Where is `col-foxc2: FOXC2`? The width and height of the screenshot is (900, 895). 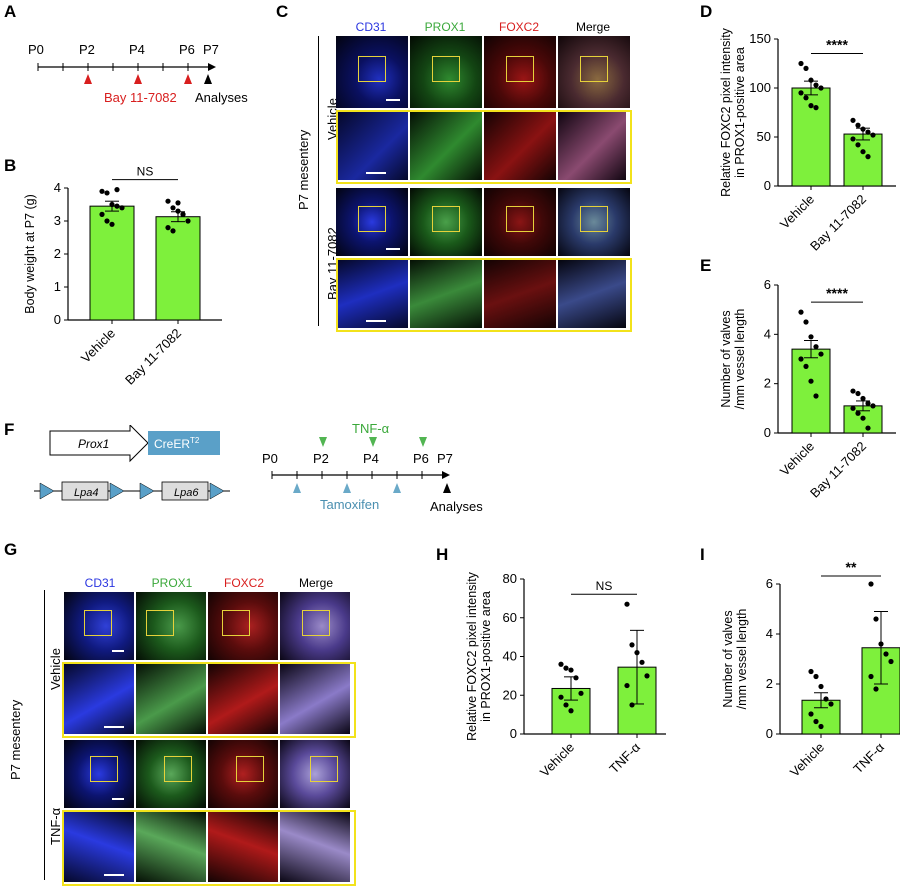
col-foxc2: FOXC2 is located at coordinates (243, 583).